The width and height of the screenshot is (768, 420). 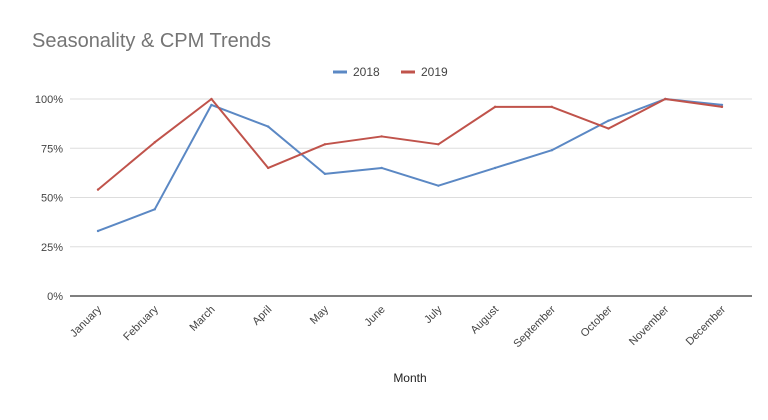 I want to click on x-axis-label: Month, so click(x=409, y=378).